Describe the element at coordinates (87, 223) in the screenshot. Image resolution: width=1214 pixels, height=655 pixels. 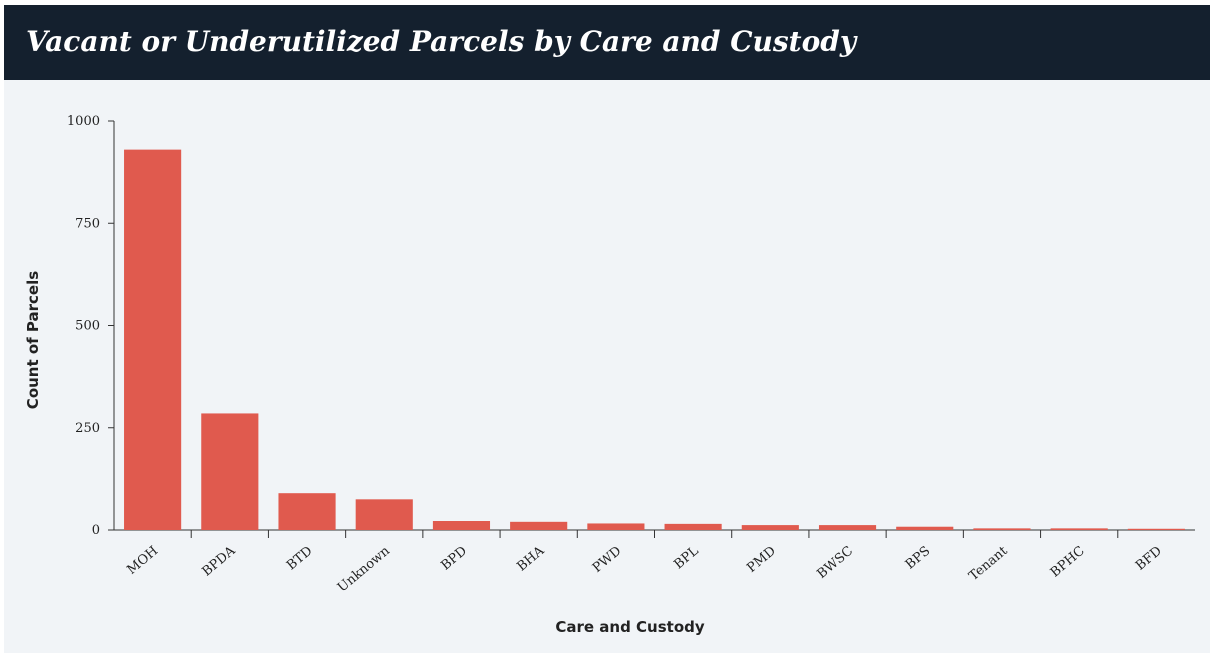
I see `y-tick-label: 750` at that location.